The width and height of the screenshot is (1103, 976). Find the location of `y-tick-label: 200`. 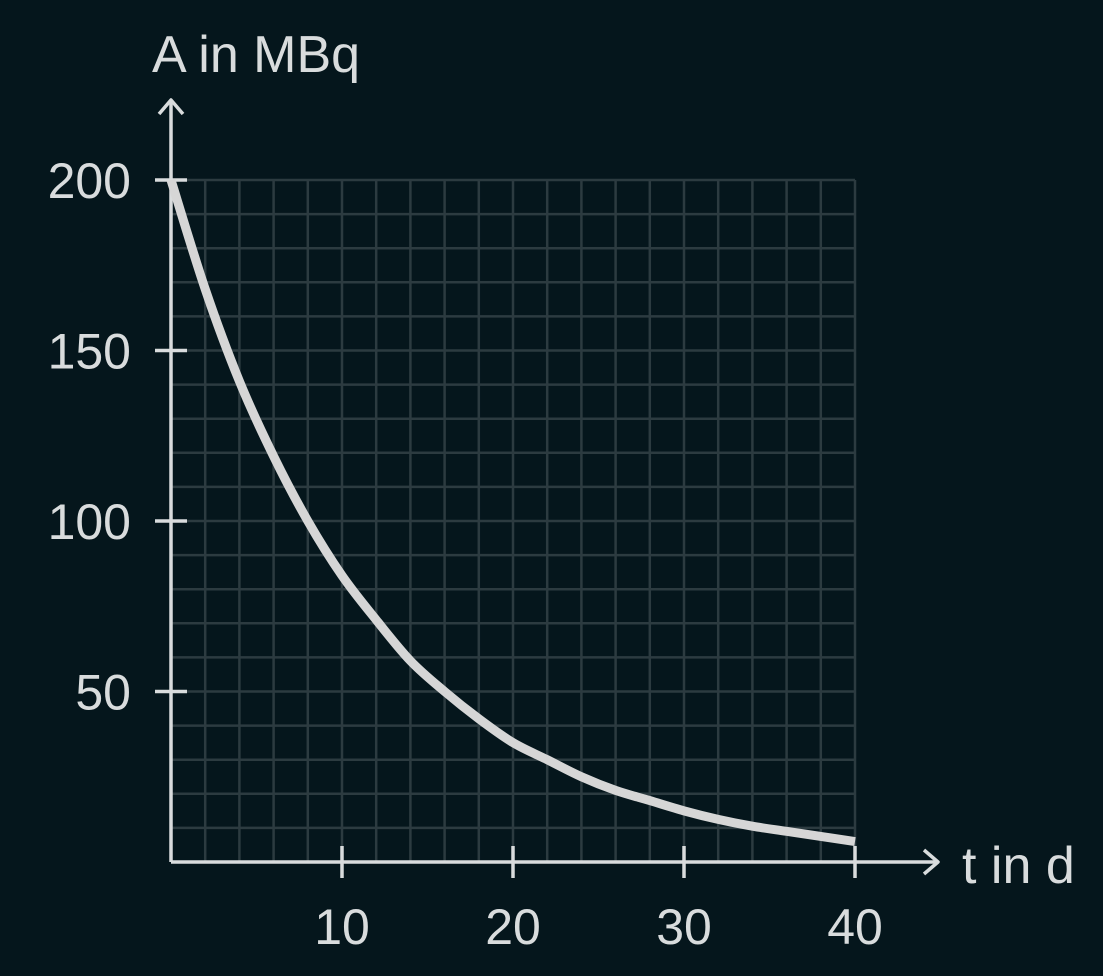

y-tick-label: 200 is located at coordinates (89, 181).